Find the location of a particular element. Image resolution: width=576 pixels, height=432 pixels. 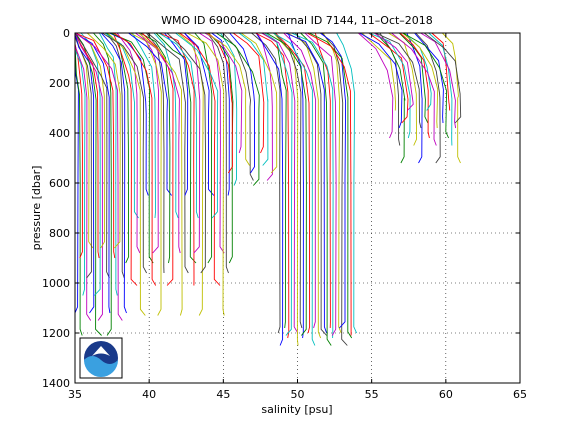

x-tick-label: 60 is located at coordinates (446, 394).